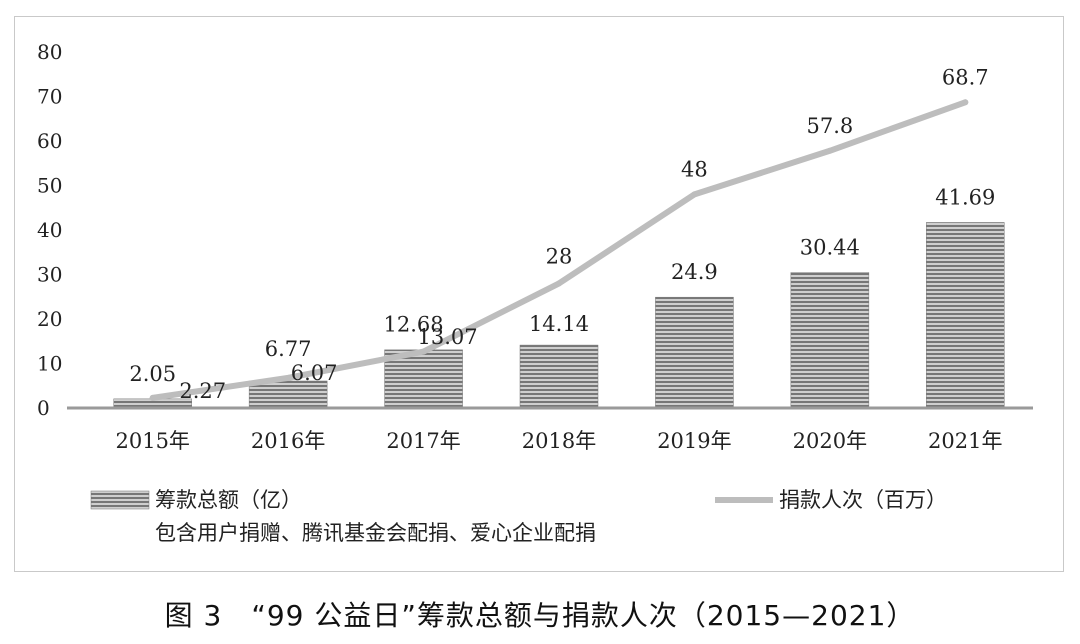 This screenshot has height=644, width=1080. What do you see at coordinates (375, 533) in the screenshot?
I see `legend-bar-note: 包含用户捐赠、腾讯基金会配捐、爱心企业配捐` at bounding box center [375, 533].